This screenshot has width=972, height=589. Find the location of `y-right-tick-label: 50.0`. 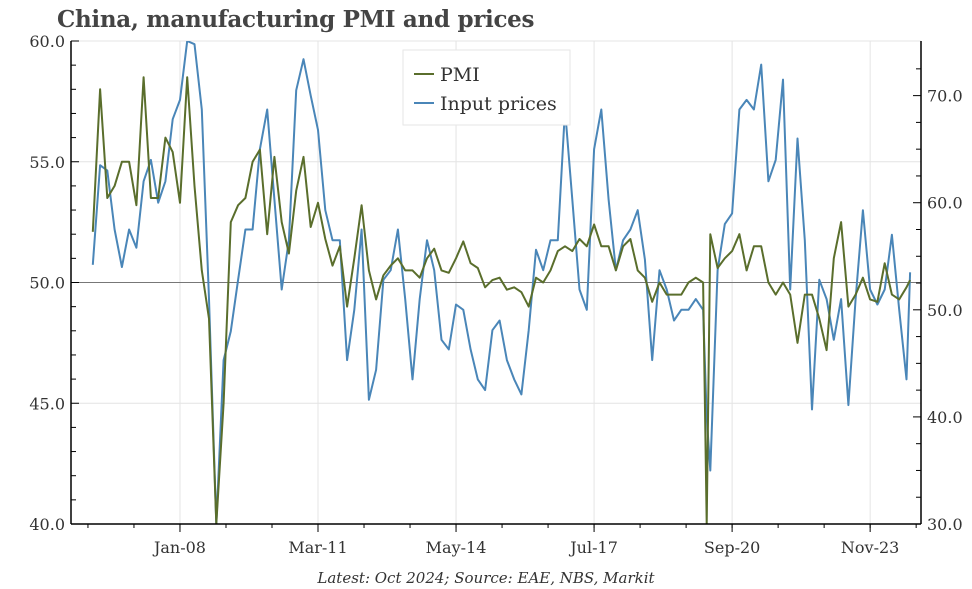

y-right-tick-label: 50.0 is located at coordinates (945, 310).